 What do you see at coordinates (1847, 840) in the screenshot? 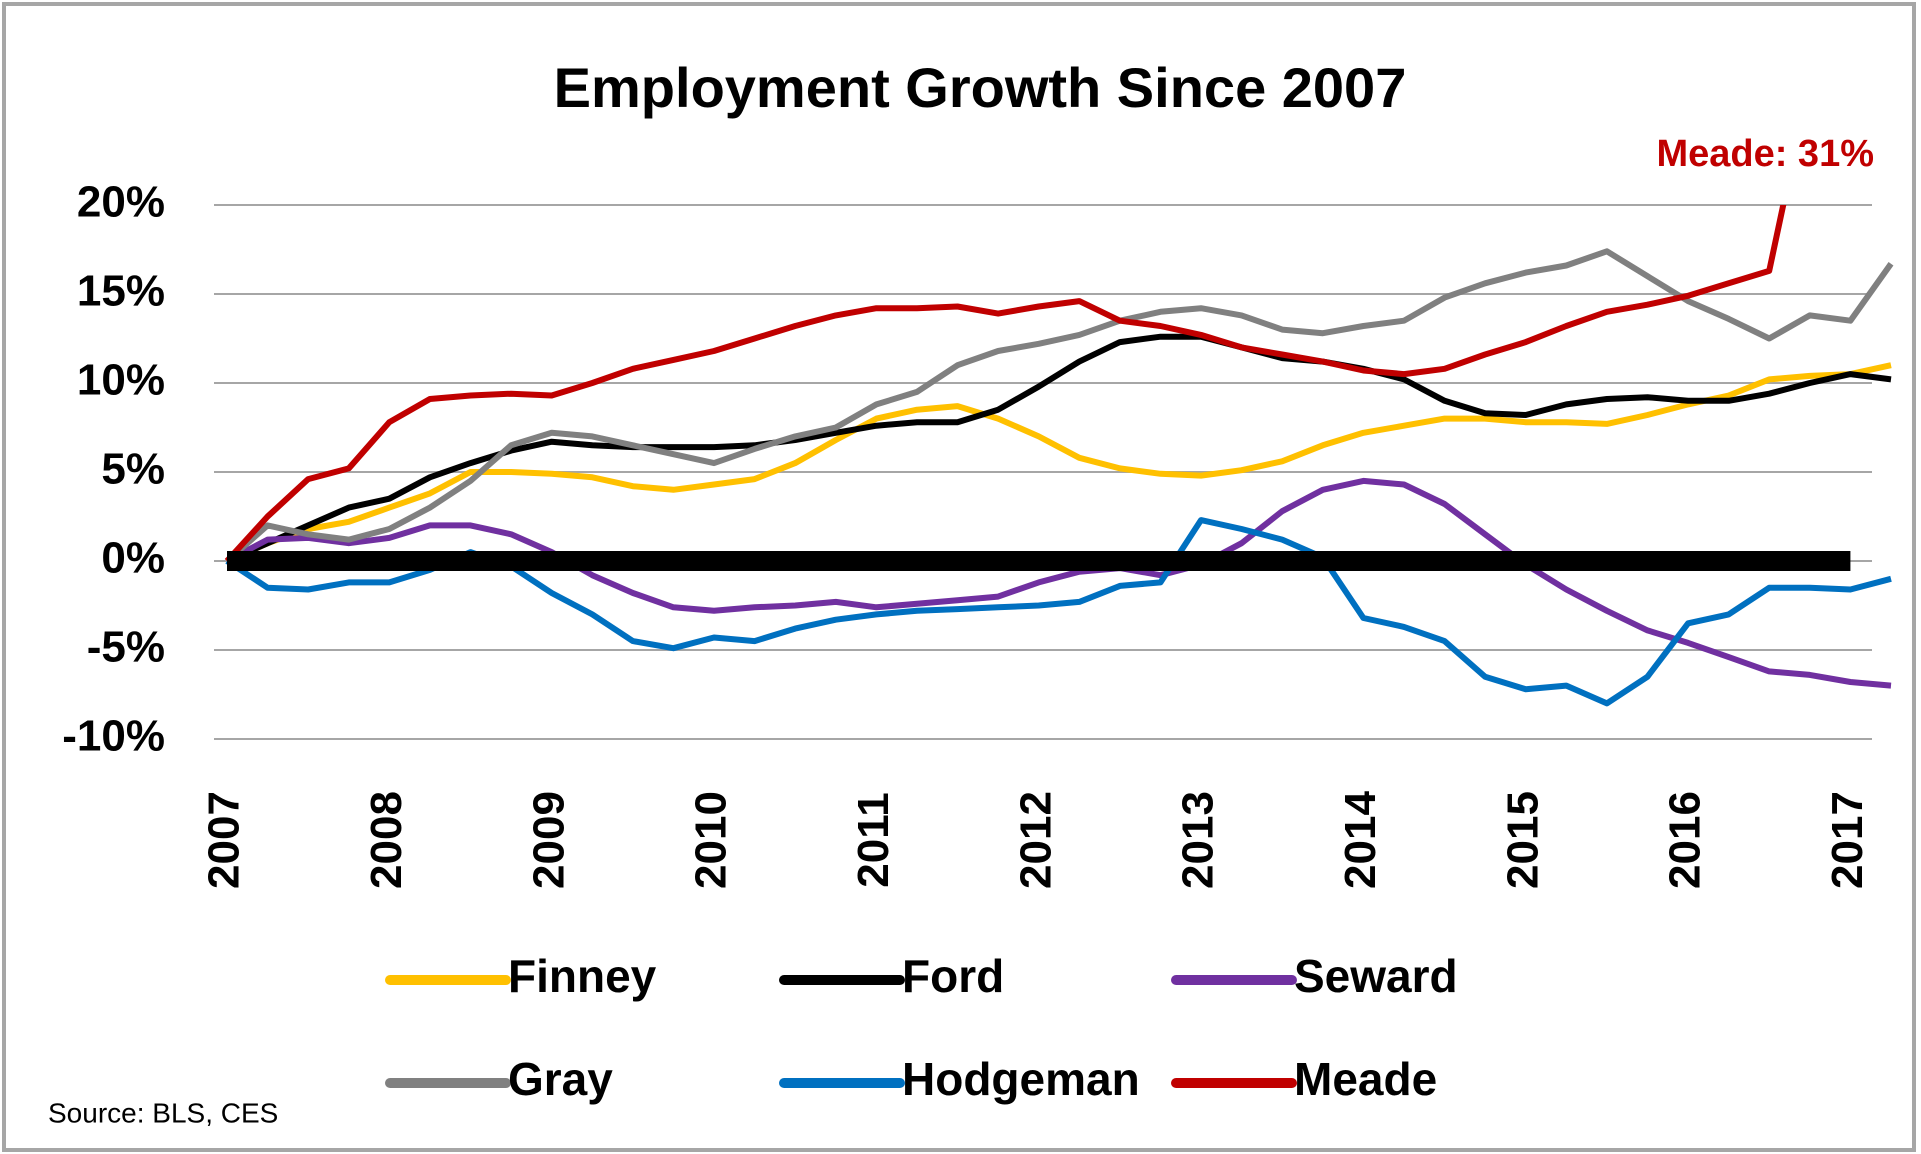
I see `x-tick-label: 2017` at bounding box center [1847, 840].